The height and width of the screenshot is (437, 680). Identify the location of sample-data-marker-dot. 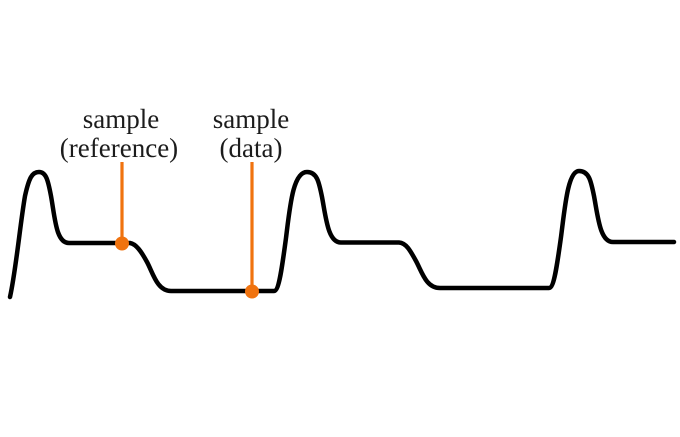
(252, 291).